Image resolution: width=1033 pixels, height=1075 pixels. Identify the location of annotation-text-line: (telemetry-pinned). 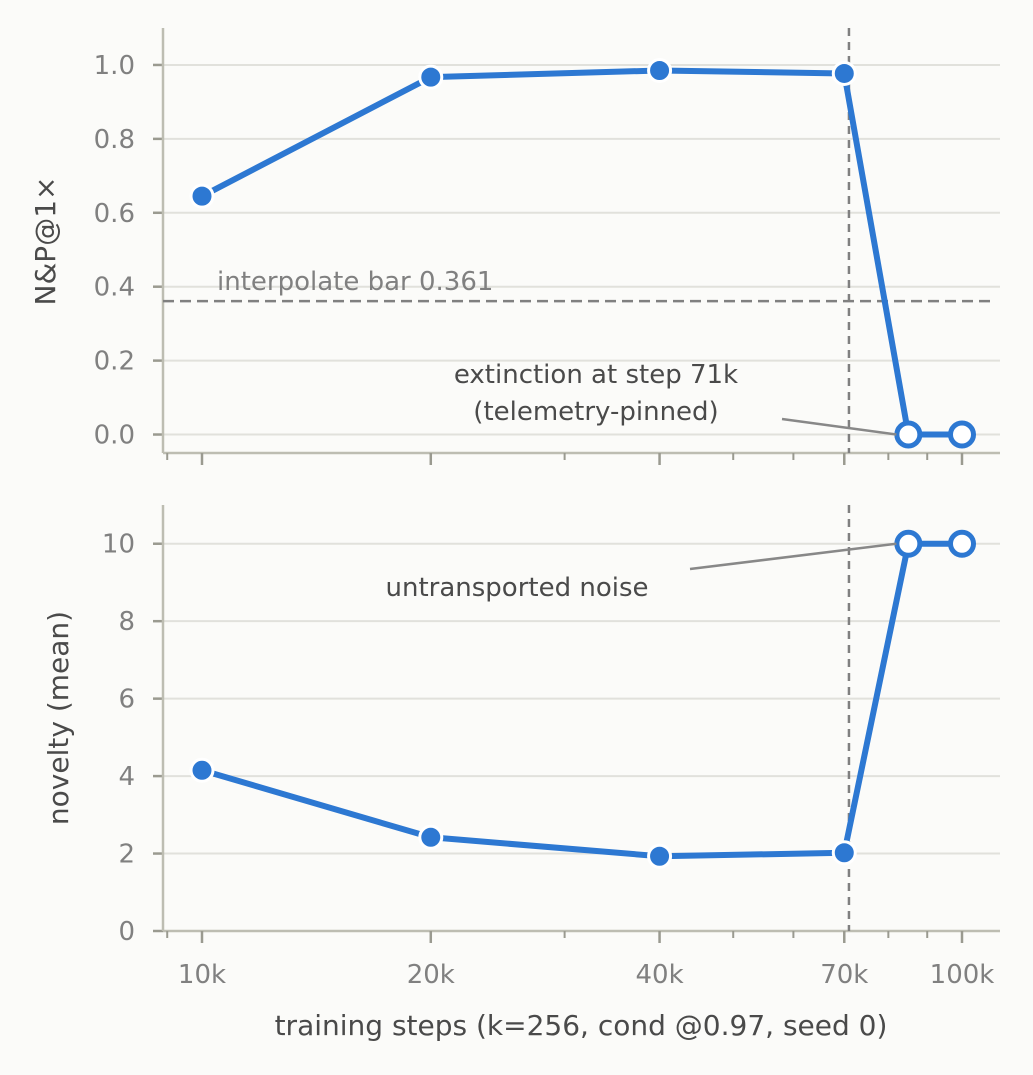
(595, 412).